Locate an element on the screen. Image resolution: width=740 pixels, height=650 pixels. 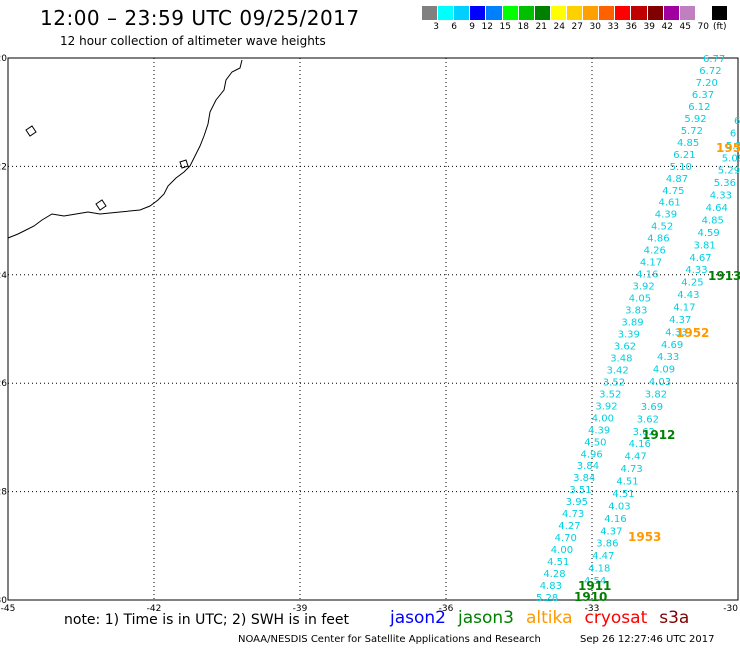
wave-height-value: 4.59 is located at coordinates (709, 233).